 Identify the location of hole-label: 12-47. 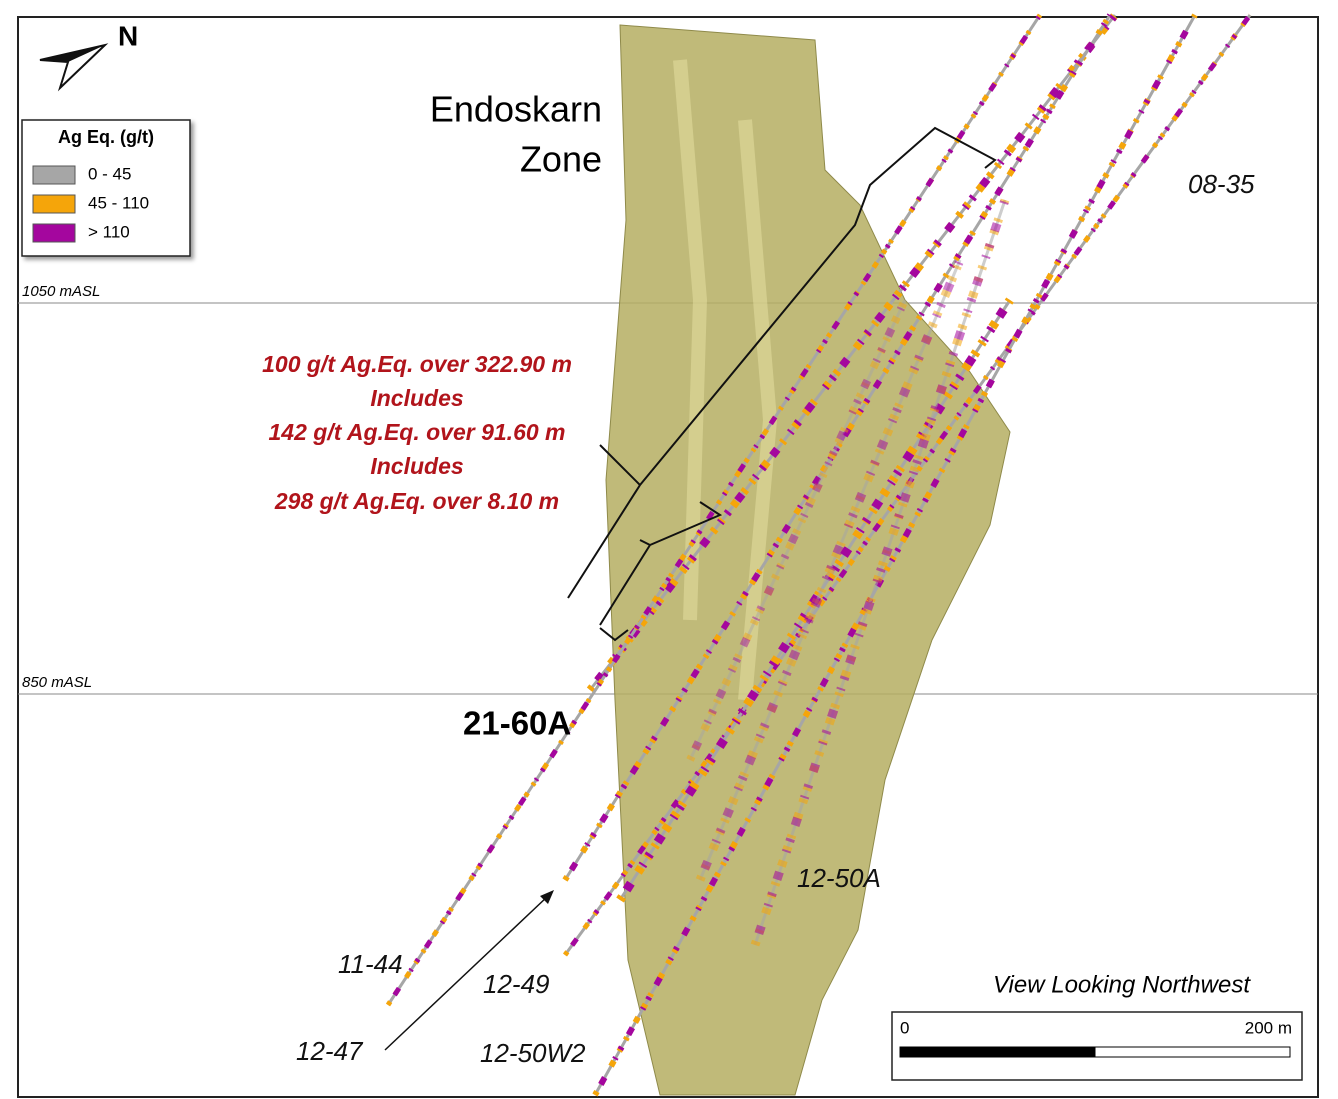
(330, 1051).